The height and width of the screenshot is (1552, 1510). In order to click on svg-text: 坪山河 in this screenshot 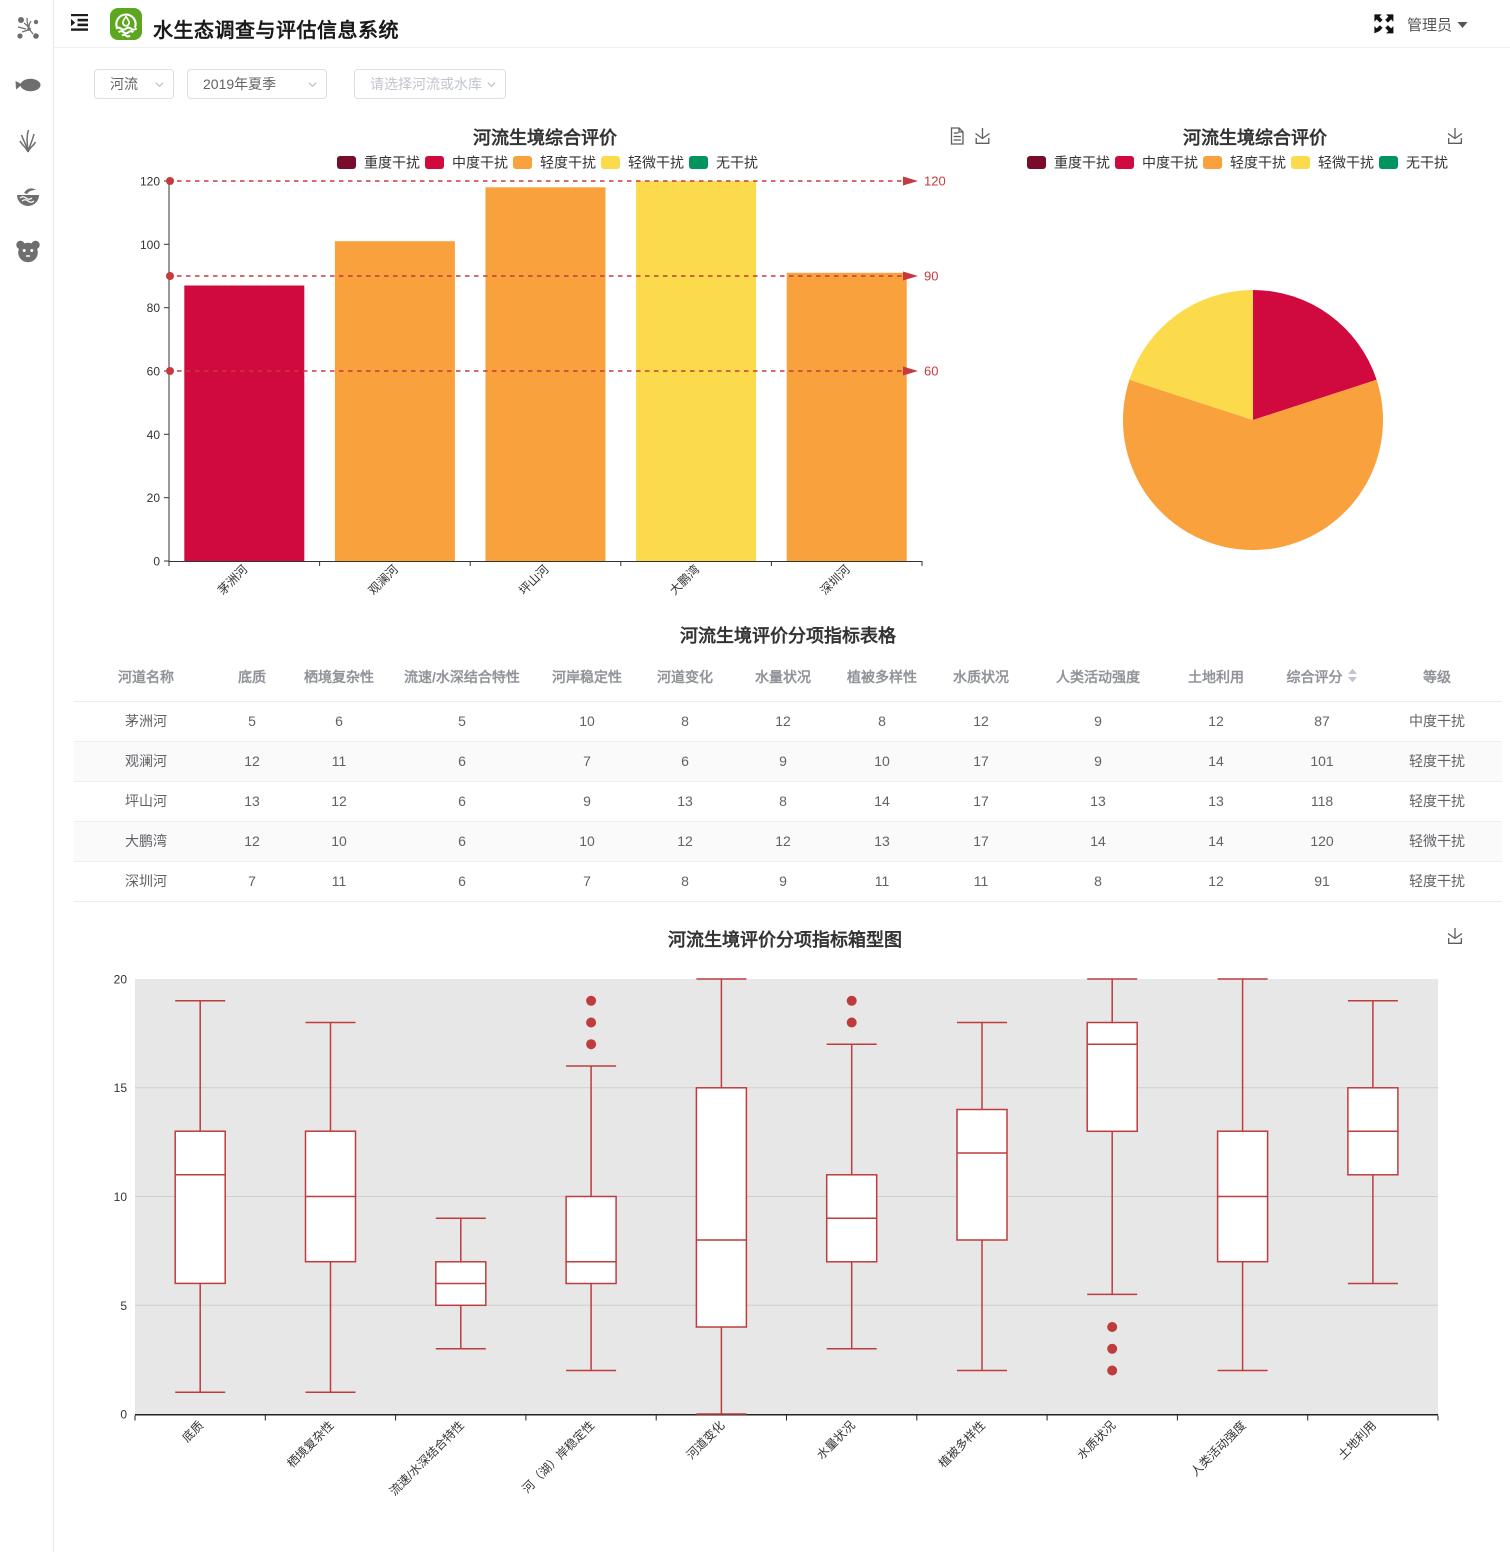, I will do `click(533, 579)`.